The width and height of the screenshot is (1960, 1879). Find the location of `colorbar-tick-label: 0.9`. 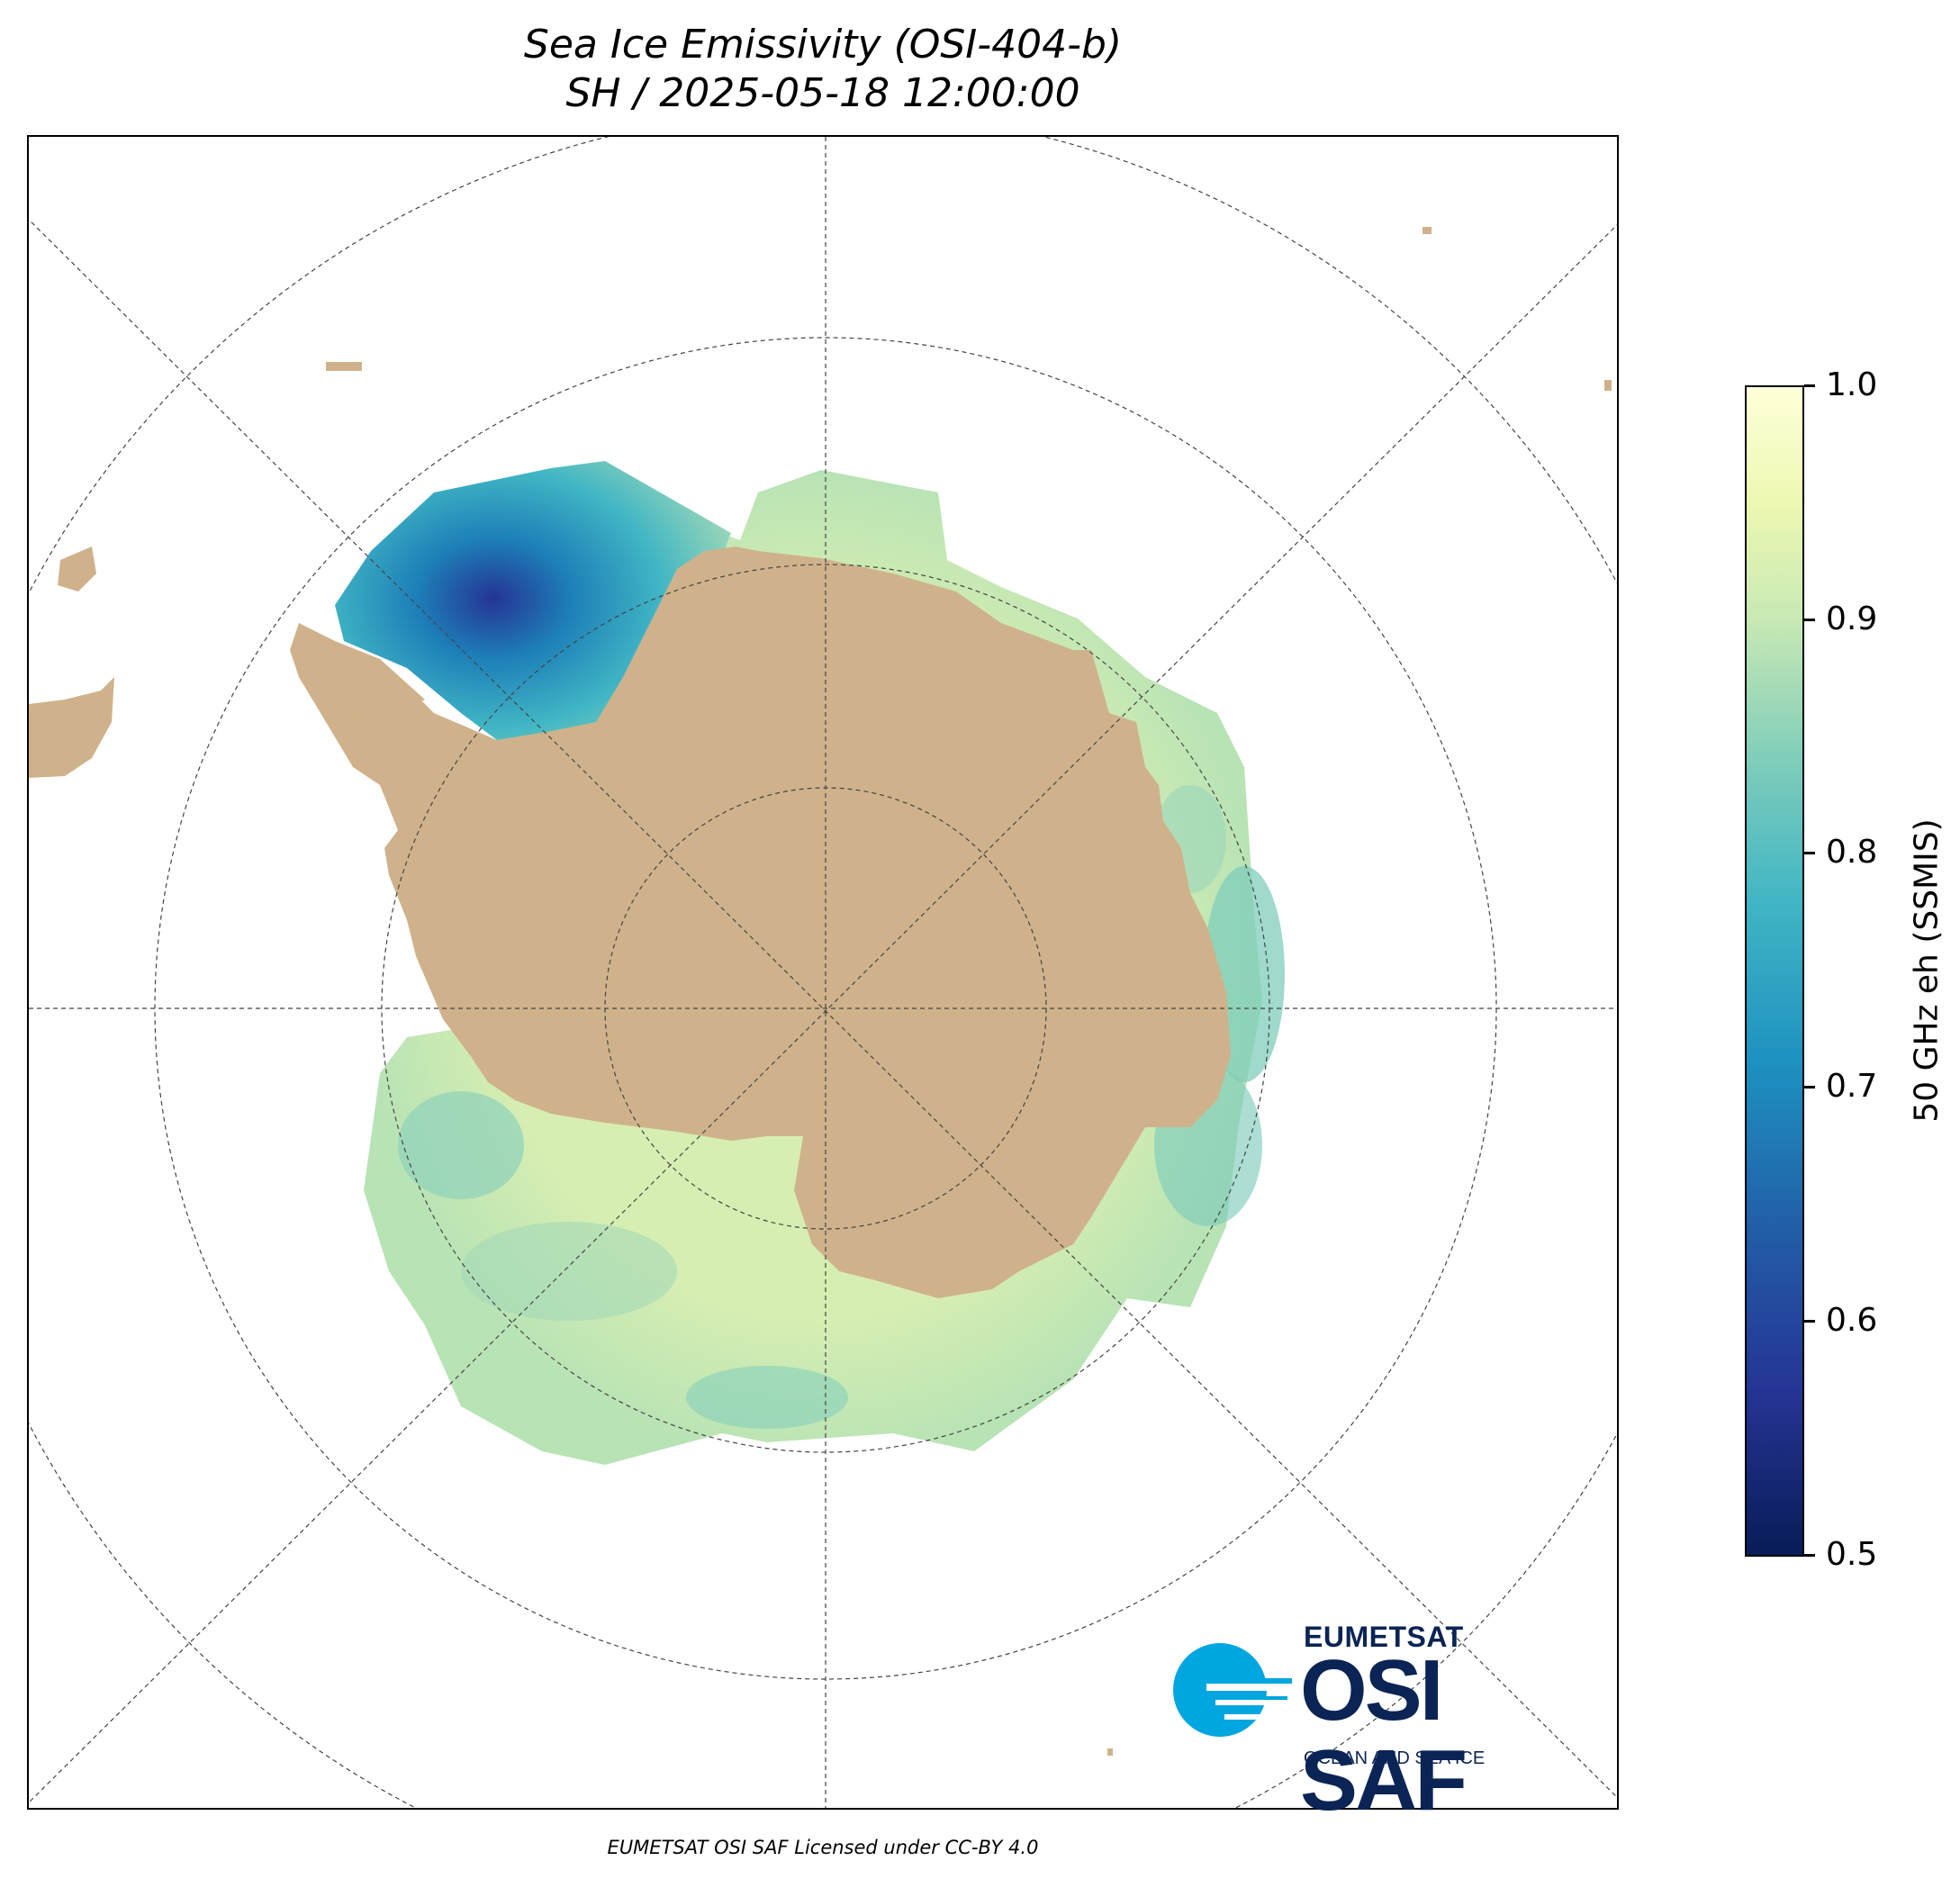

colorbar-tick-label: 0.9 is located at coordinates (1852, 619).